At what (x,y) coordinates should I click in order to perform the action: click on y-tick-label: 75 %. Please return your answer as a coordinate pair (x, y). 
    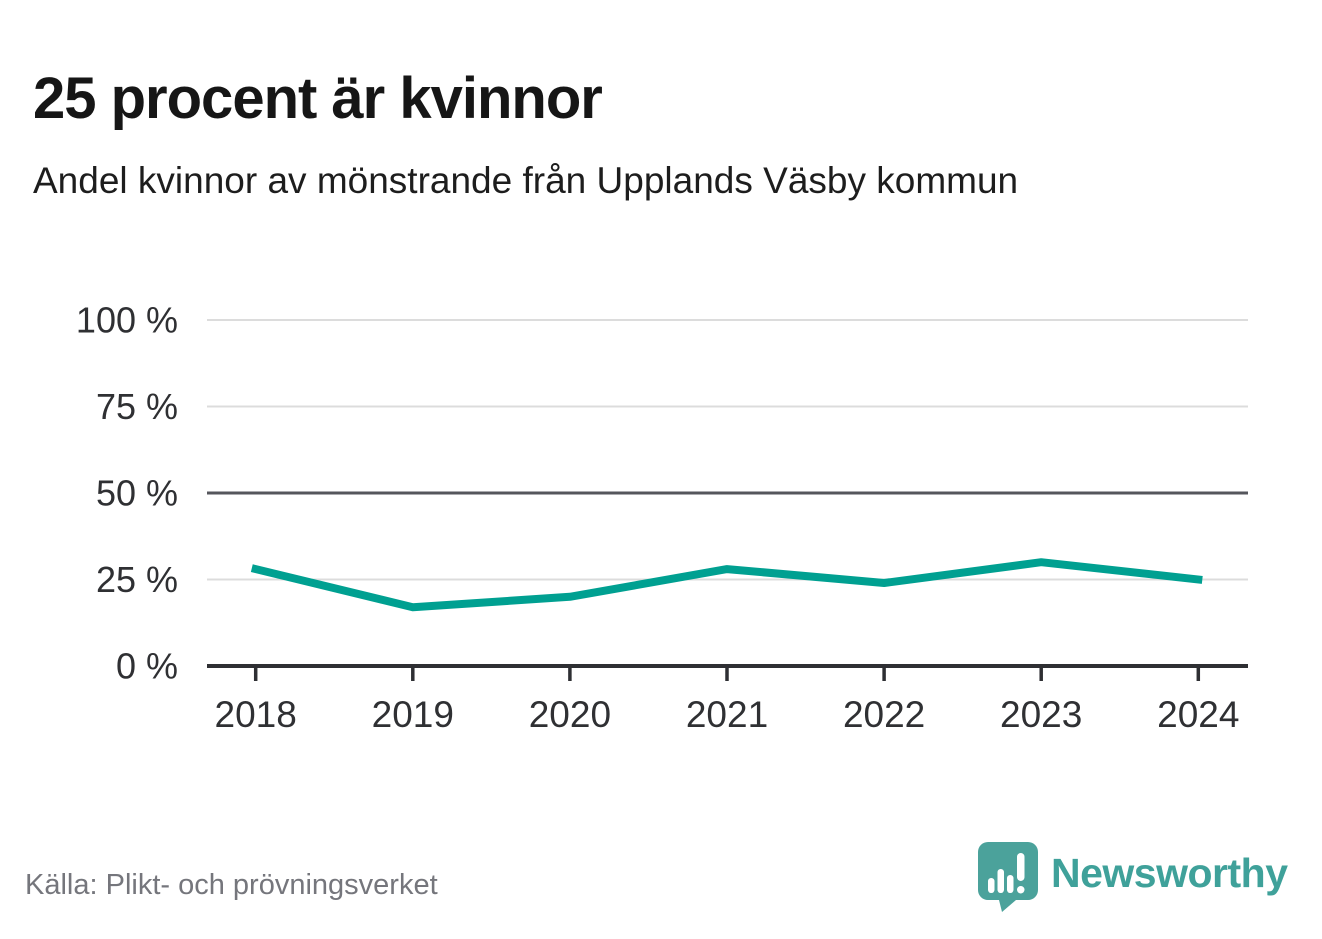
    Looking at the image, I should click on (137, 406).